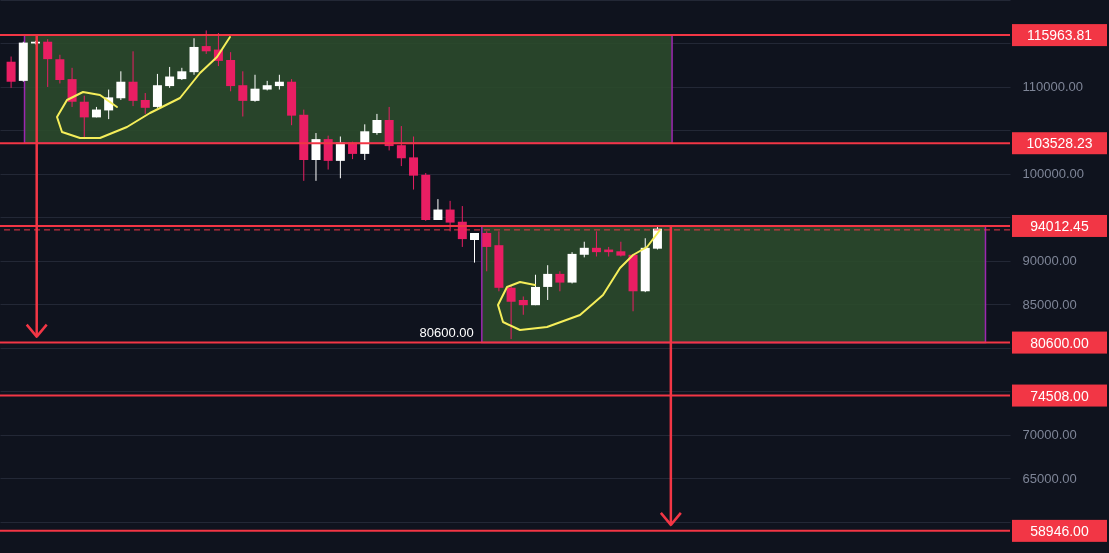 This screenshot has width=1109, height=553. What do you see at coordinates (1059, 143) in the screenshot?
I see `ref-line-label: 103528.23` at bounding box center [1059, 143].